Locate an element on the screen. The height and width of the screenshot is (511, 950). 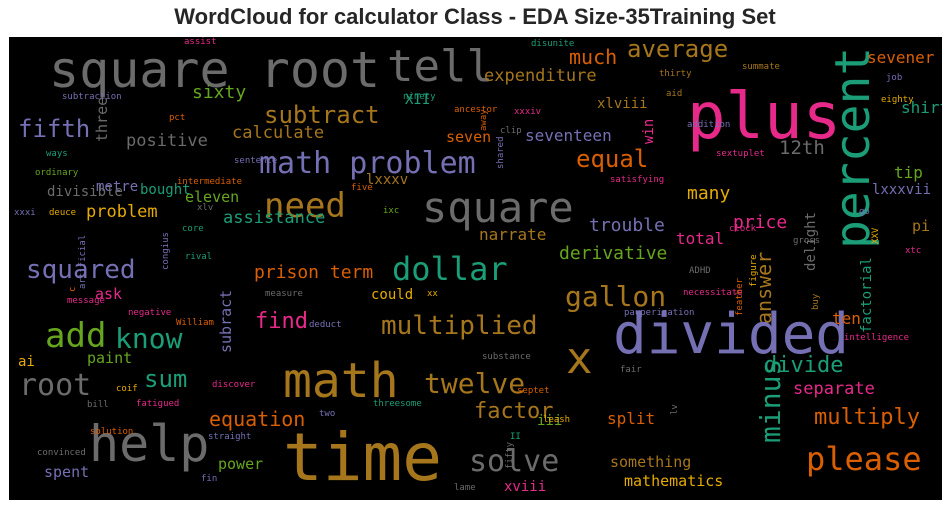
word-subtract: subtract is located at coordinates (322, 115).